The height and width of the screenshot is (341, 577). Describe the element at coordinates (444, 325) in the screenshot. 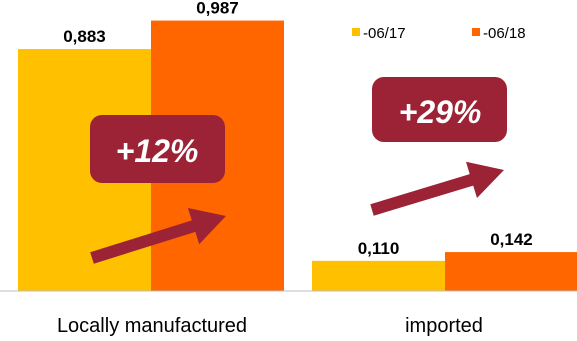

I see `category-label: imported` at that location.